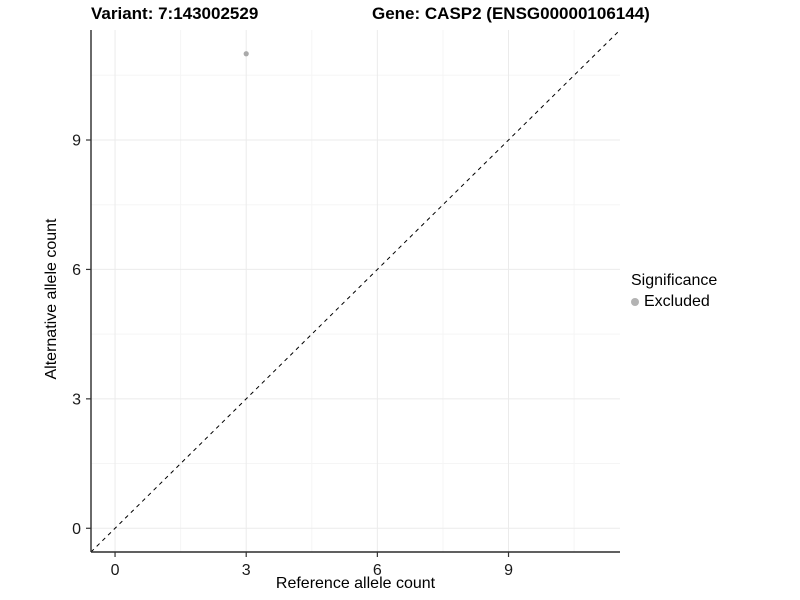  Describe the element at coordinates (677, 301) in the screenshot. I see `legend-item-label: Excluded` at that location.